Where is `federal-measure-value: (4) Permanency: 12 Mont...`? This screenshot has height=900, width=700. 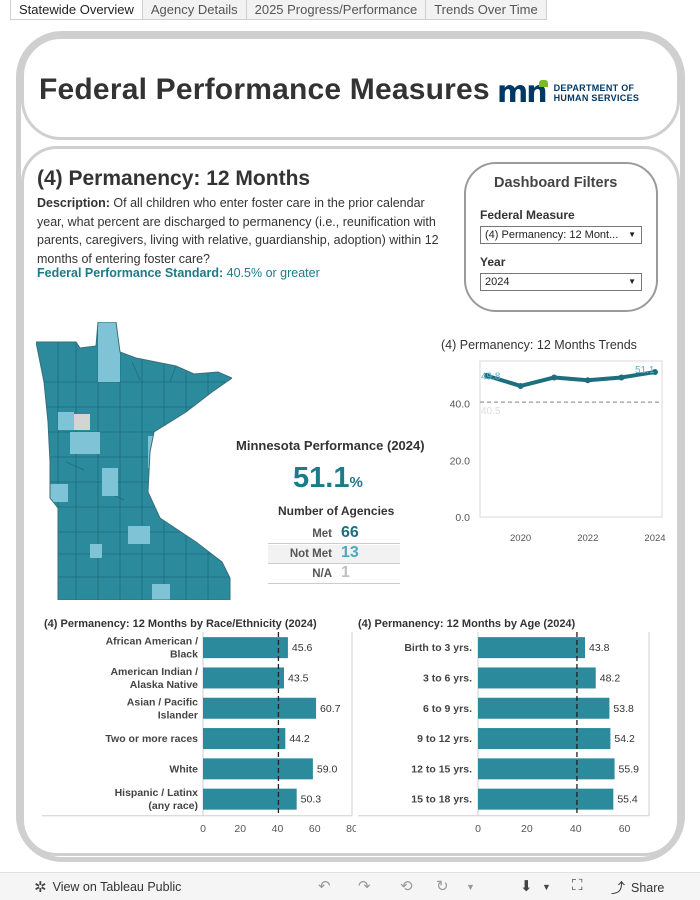
federal-measure-value: (4) Permanency: 12 Mont... is located at coordinates (552, 235).